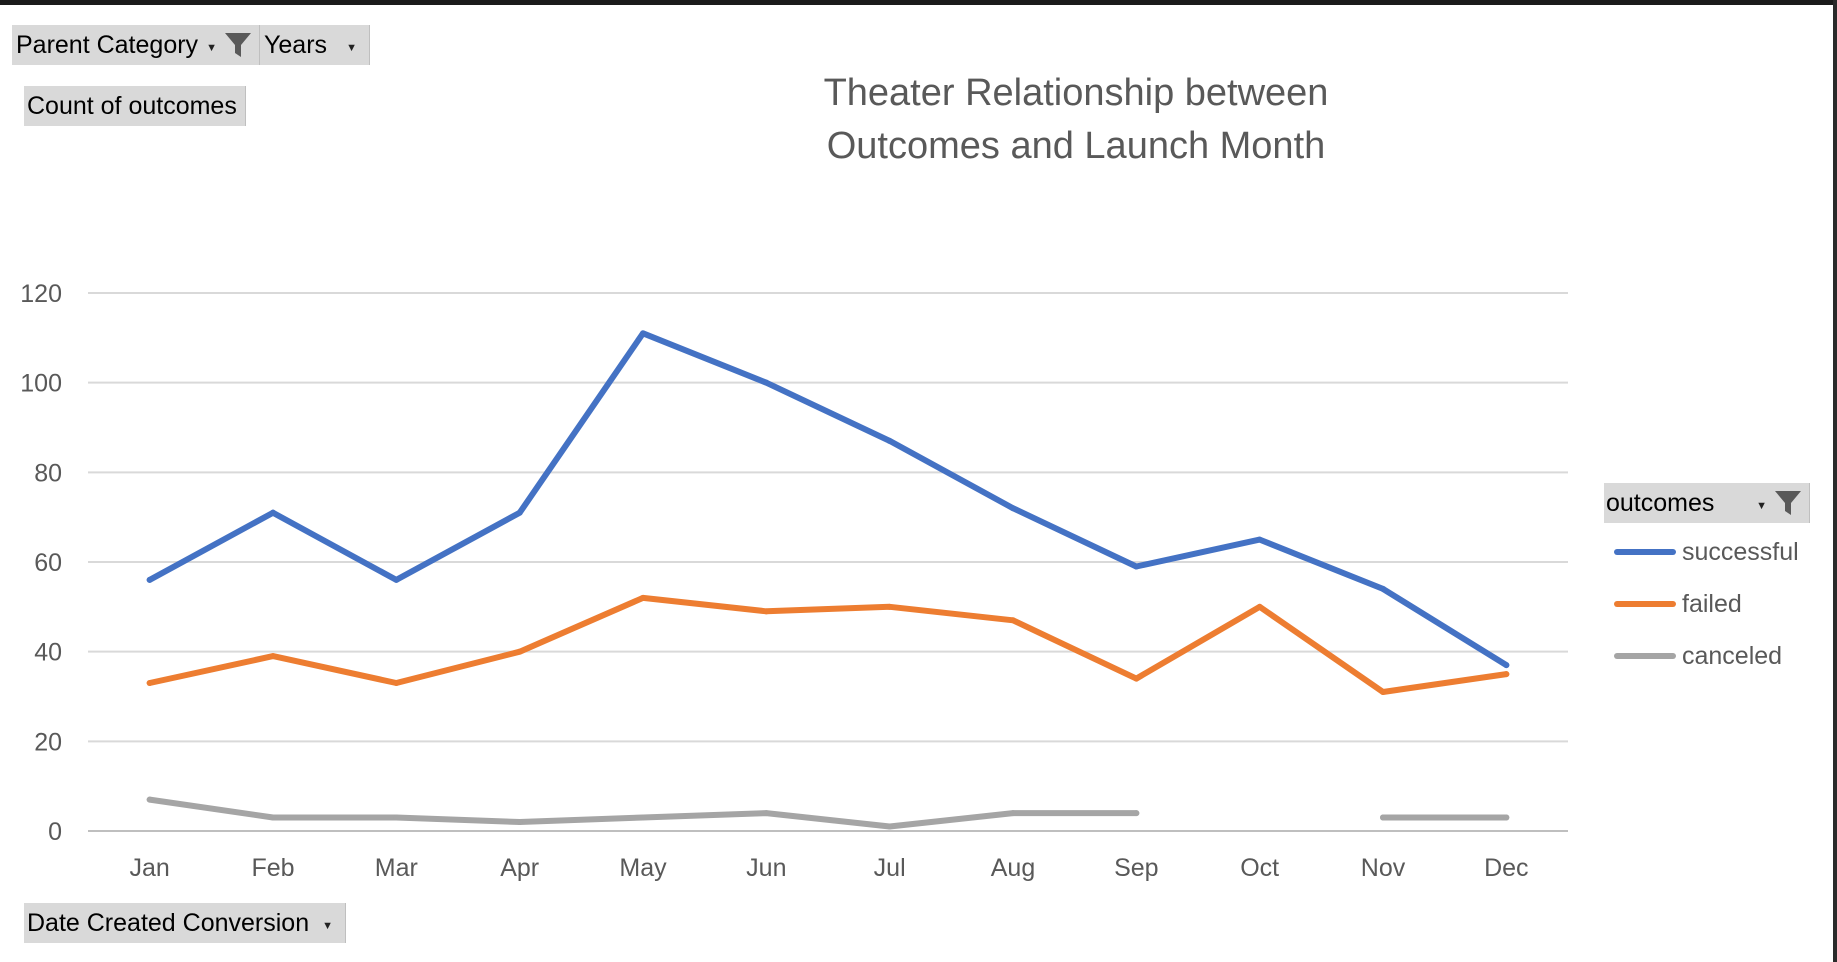 The height and width of the screenshot is (962, 1837). What do you see at coordinates (296, 44) in the screenshot?
I see `years-label: Years` at bounding box center [296, 44].